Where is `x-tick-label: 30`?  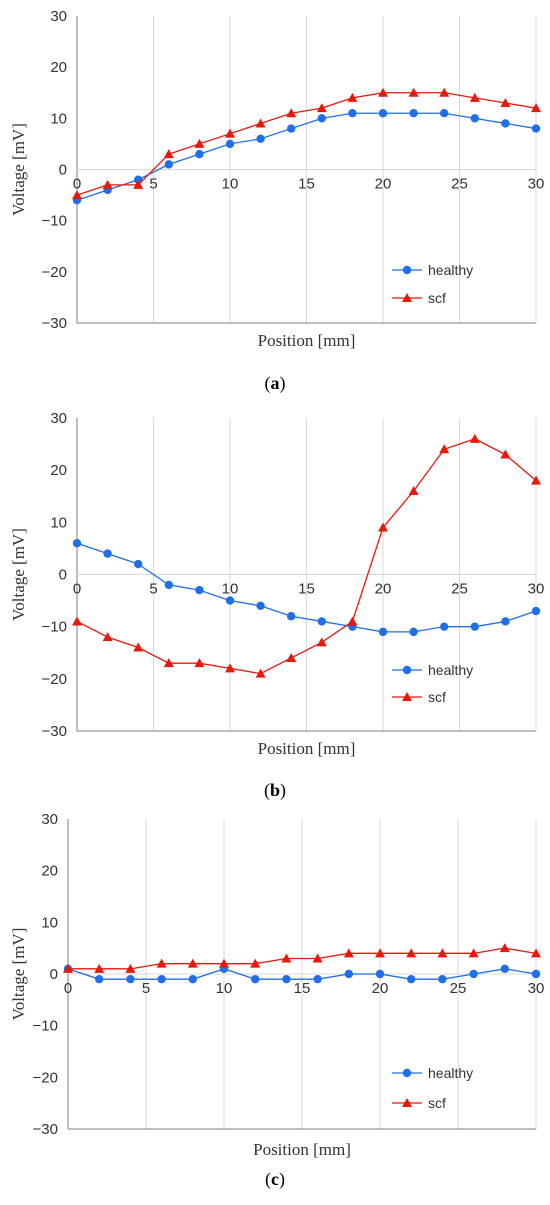
x-tick-label: 30 is located at coordinates (536, 589).